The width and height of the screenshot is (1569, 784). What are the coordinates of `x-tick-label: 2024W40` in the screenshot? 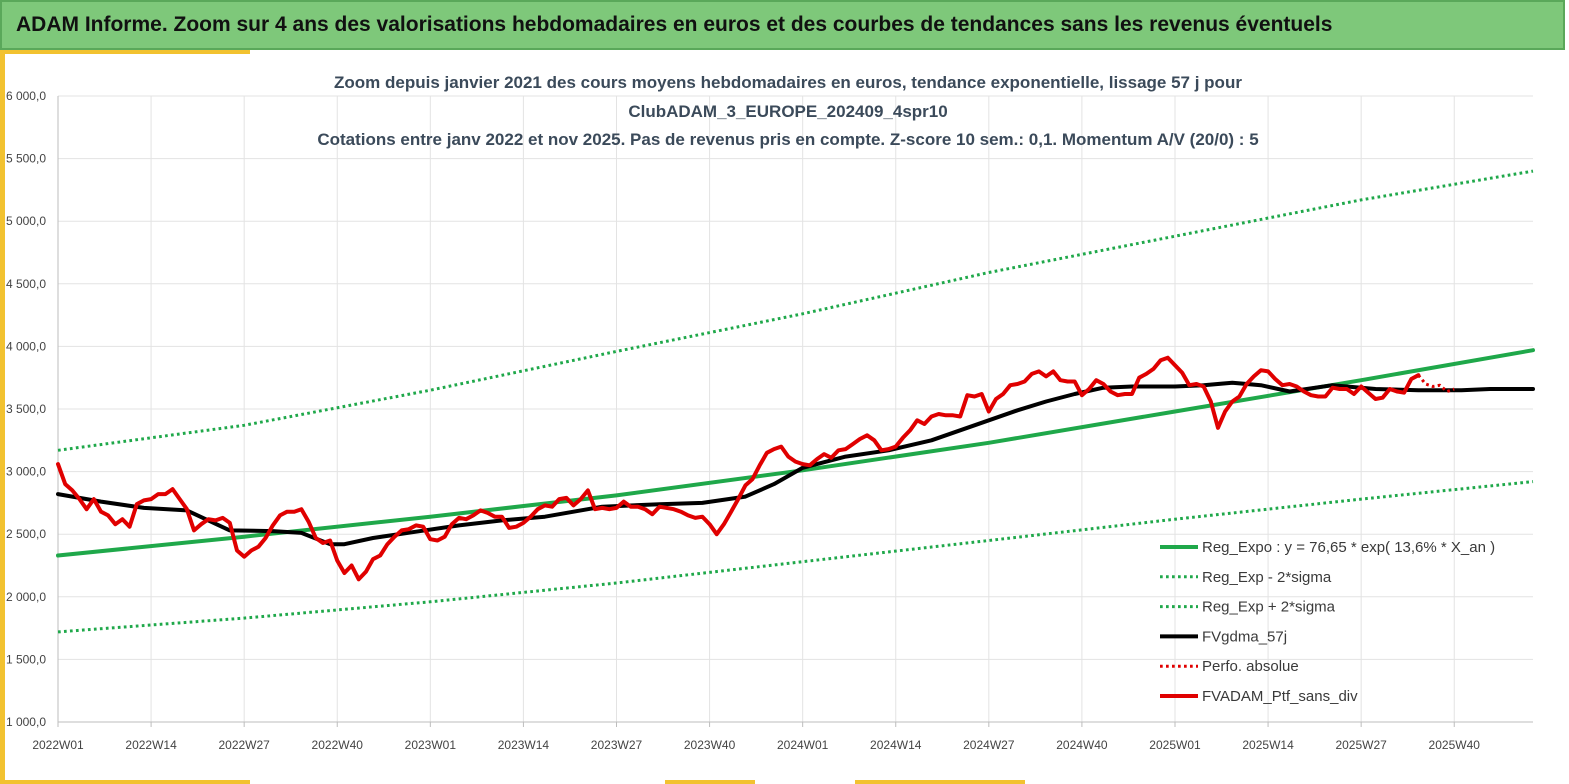 It's located at (1082, 745).